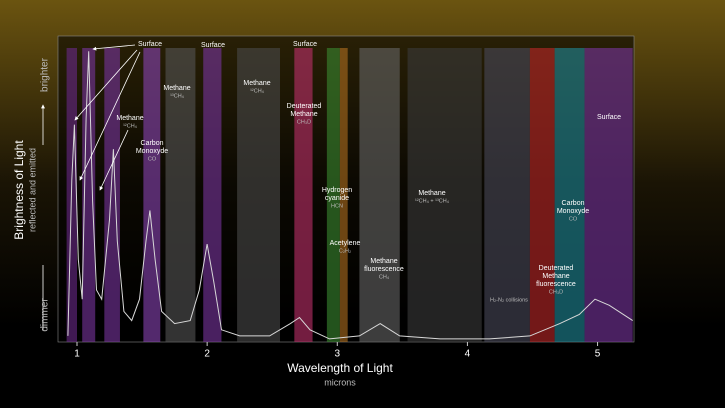  Describe the element at coordinates (32, 190) in the screenshot. I see `y-axis-sublabel: reflected and emitted` at that location.